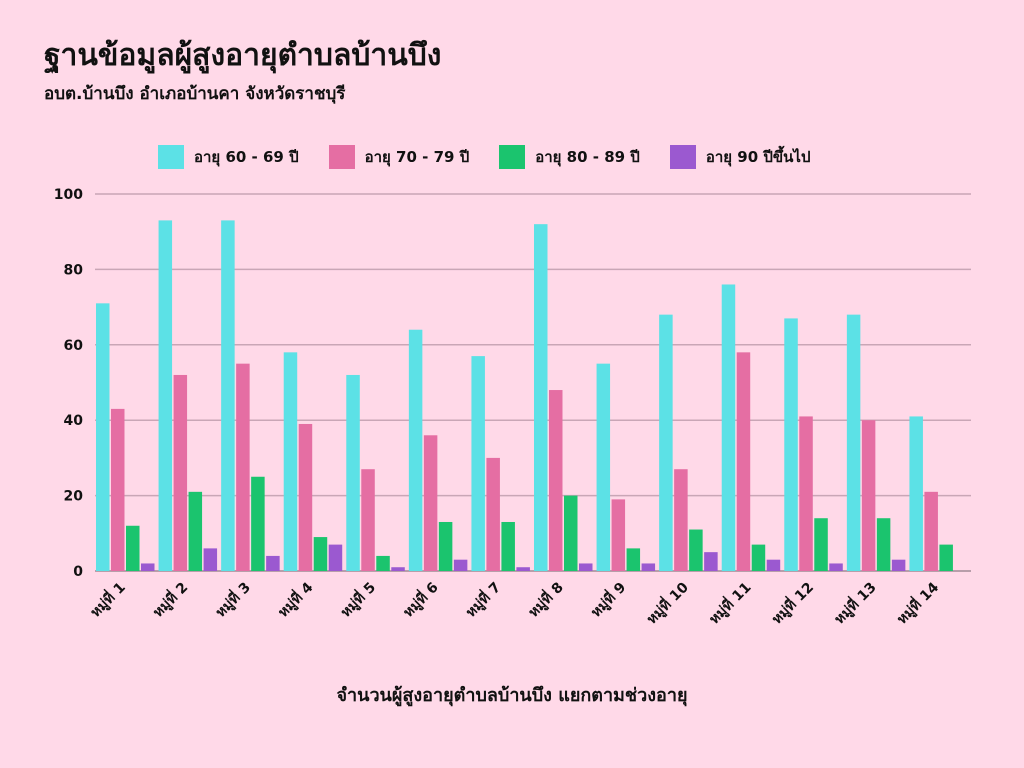 Image resolution: width=1024 pixels, height=768 pixels. Describe the element at coordinates (854, 602) in the screenshot. I see `x-tick-label: หมู่ที่ 13` at that location.